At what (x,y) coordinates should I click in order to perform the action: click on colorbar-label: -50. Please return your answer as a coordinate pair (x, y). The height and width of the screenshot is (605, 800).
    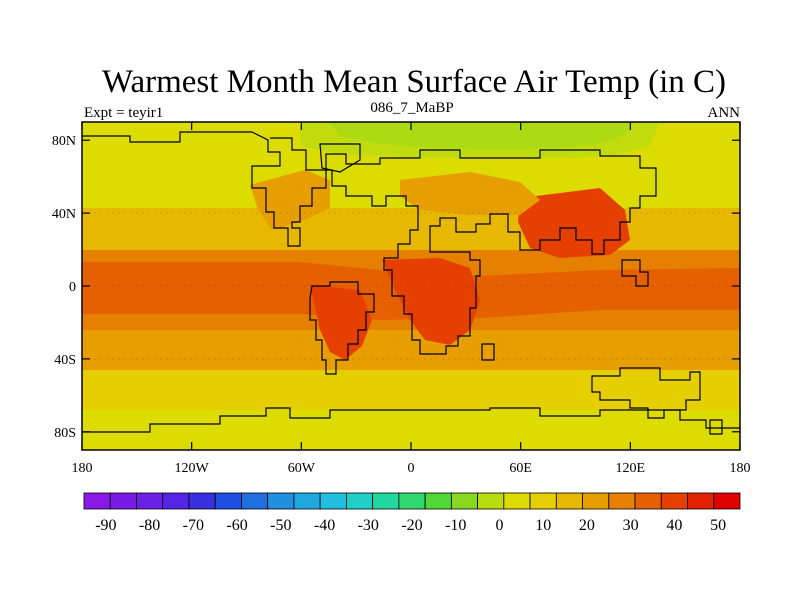
    Looking at the image, I should click on (280, 525).